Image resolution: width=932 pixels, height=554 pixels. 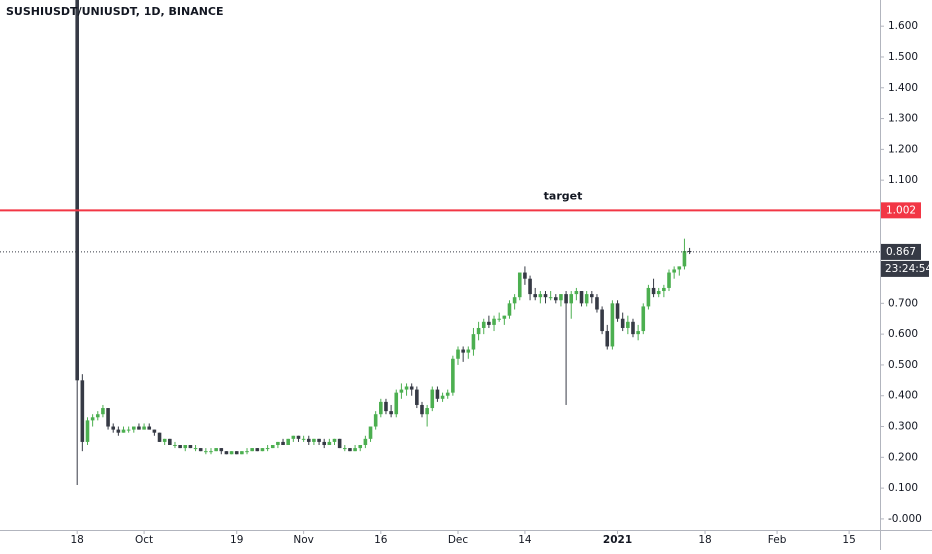 I want to click on target-price-label: 1.002, so click(x=901, y=210).